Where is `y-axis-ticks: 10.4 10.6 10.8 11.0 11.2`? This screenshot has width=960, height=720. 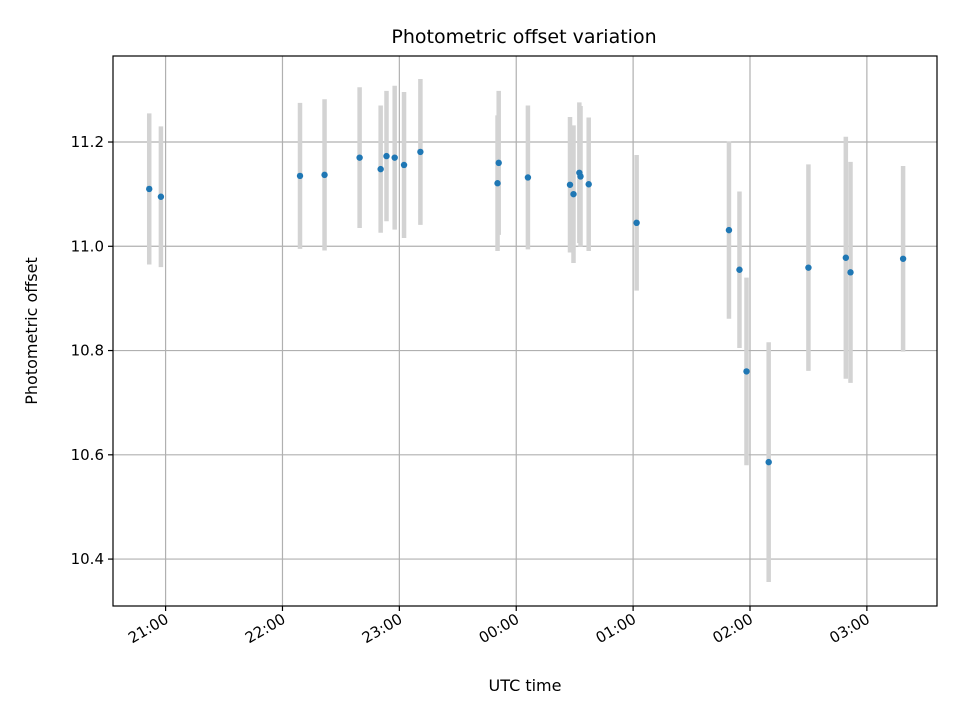 y-axis-ticks: 10.4 10.6 10.8 11.0 11.2 is located at coordinates (92, 350).